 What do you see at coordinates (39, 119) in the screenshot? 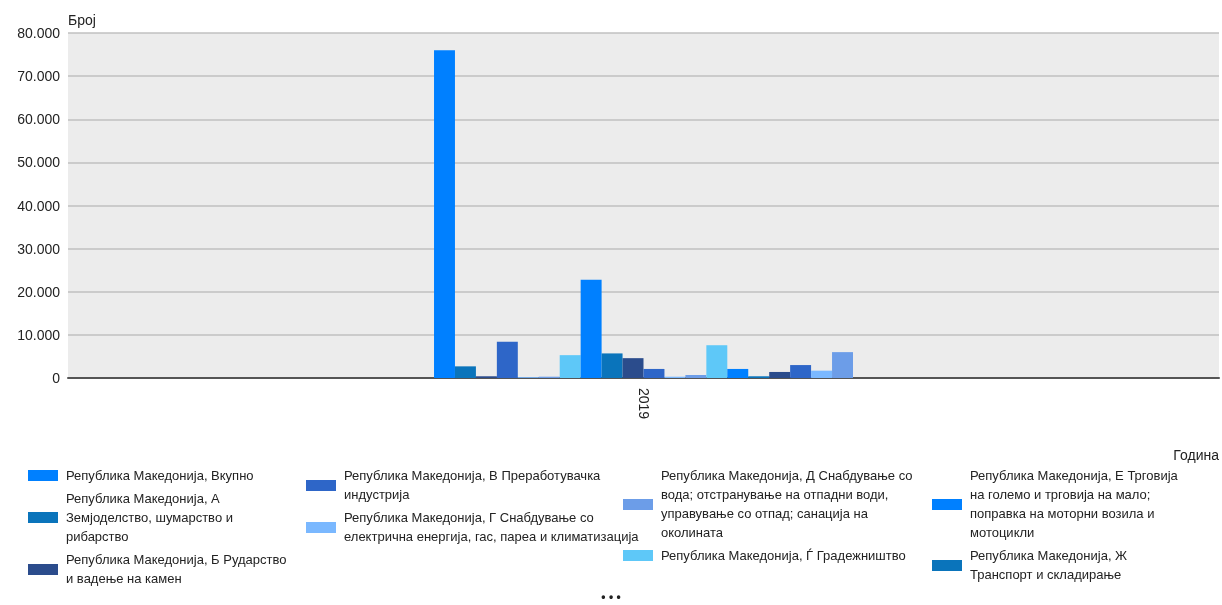
I see `y-tick-label: 60.000` at bounding box center [39, 119].